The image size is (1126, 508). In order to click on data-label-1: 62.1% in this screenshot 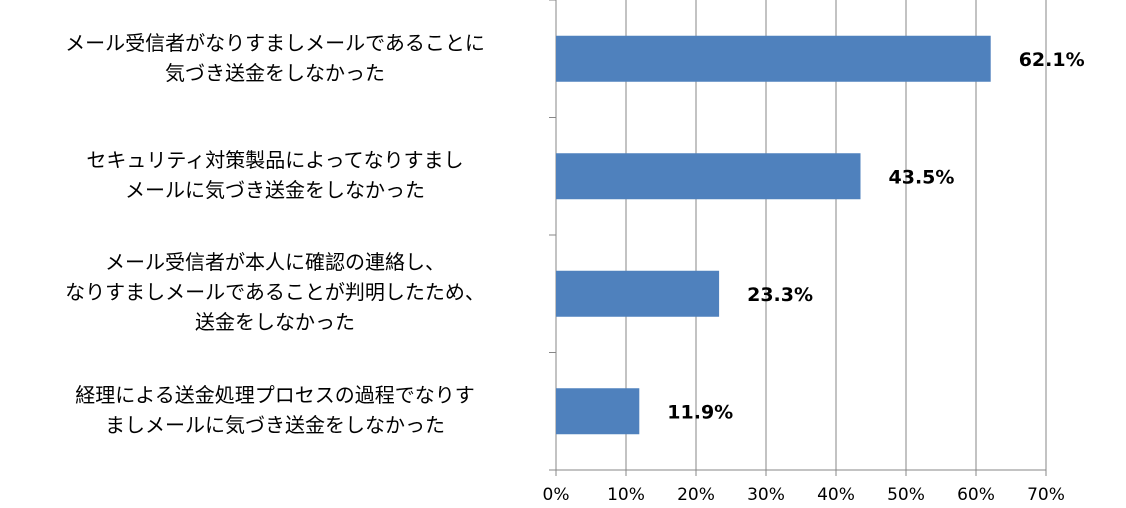, I will do `click(1052, 60)`.